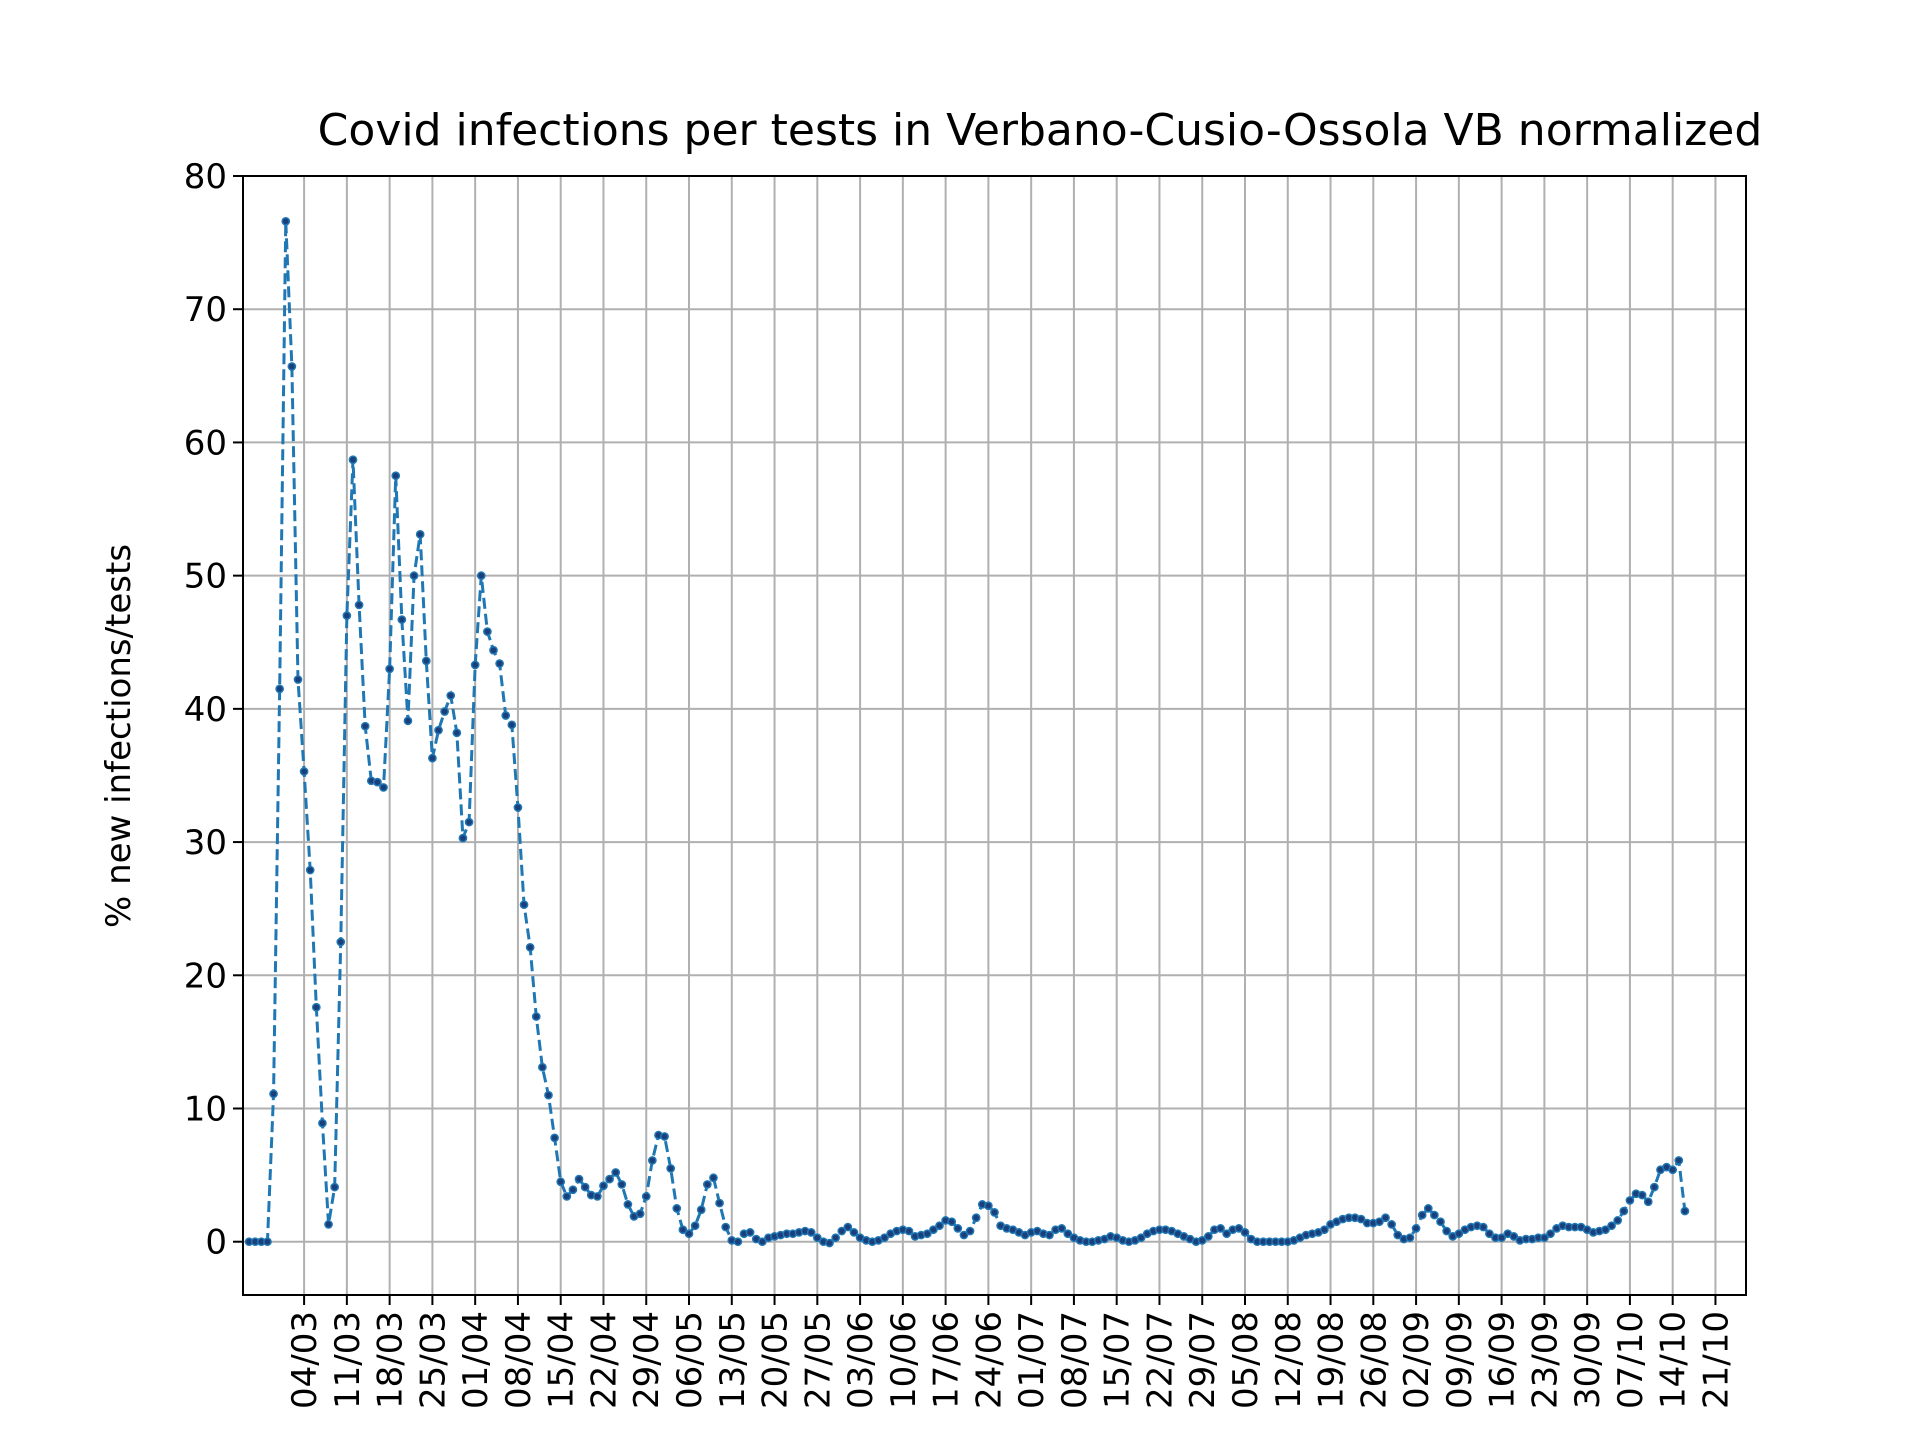 The image size is (1920, 1440). What do you see at coordinates (1545, 1360) in the screenshot?
I see `x-tick-label: 23/09` at bounding box center [1545, 1360].